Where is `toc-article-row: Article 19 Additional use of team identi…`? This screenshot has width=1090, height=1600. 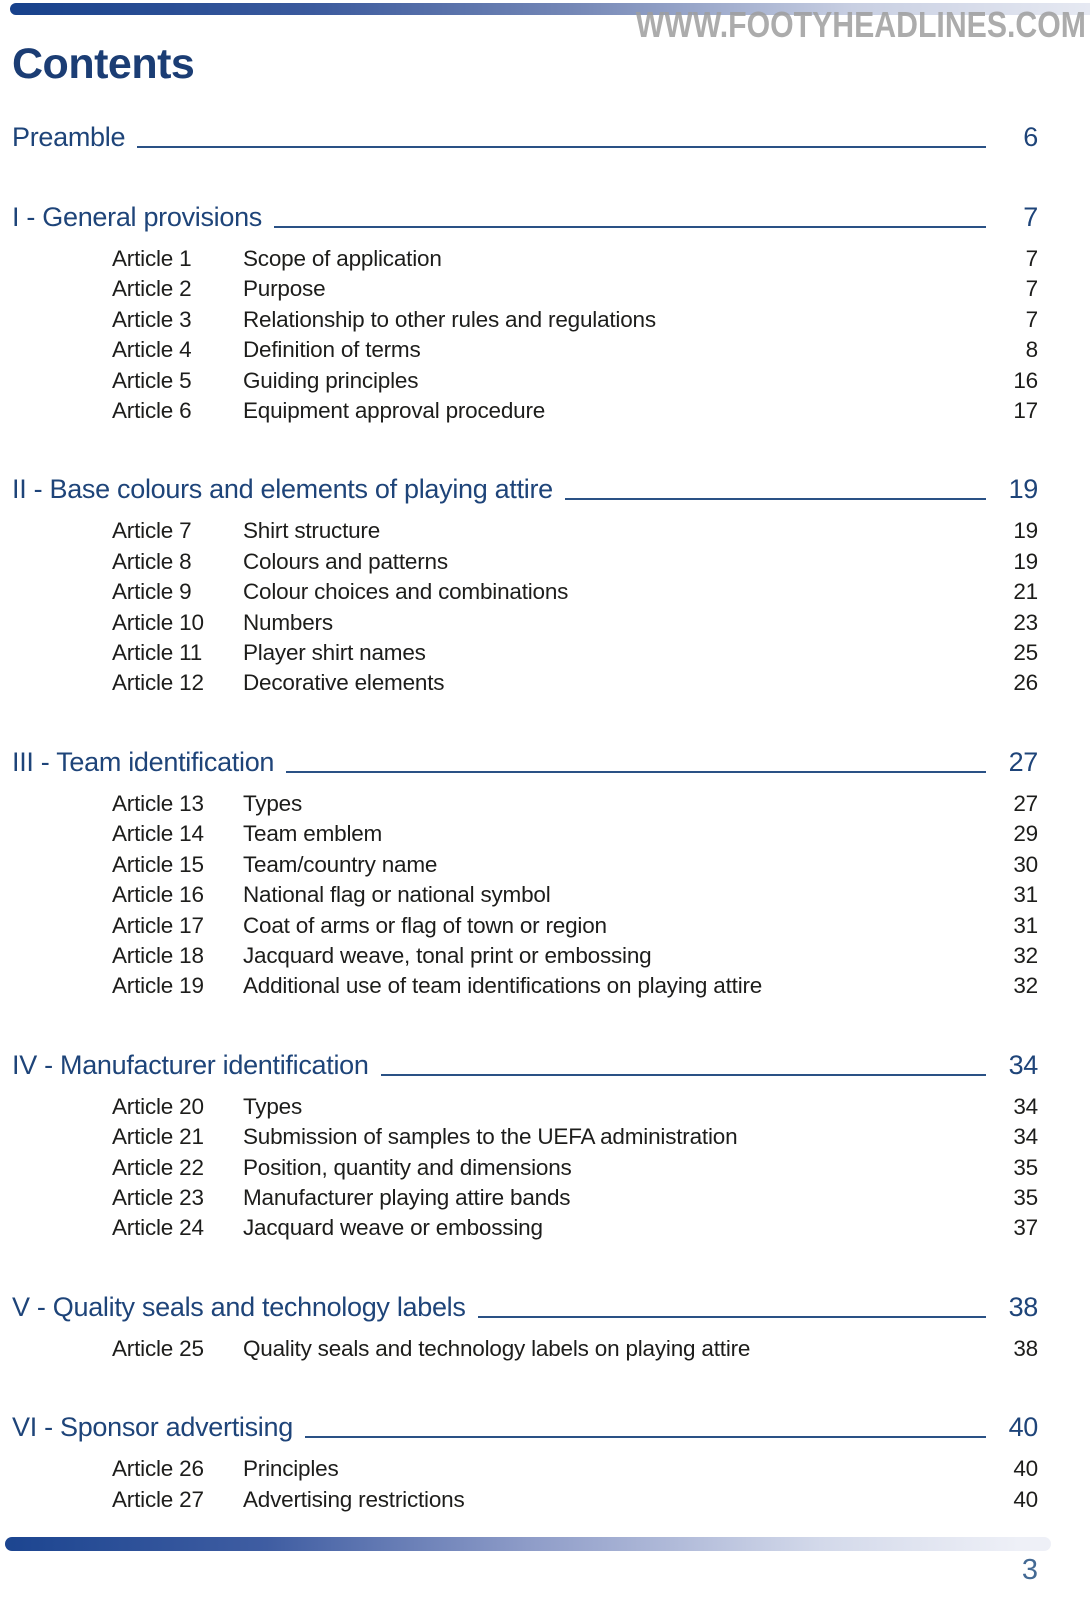 toc-article-row: Article 19 Additional use of team identi… is located at coordinates (525, 986).